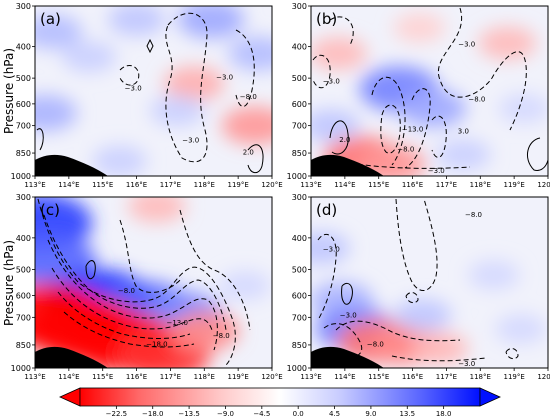  What do you see at coordinates (225, 413) in the screenshot?
I see `colorbar-tick-label-3: −9.0` at bounding box center [225, 413].